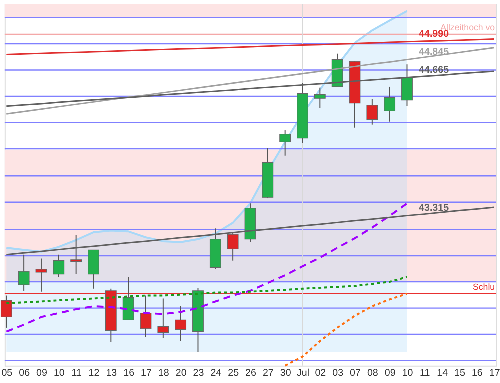 The width and height of the screenshot is (500, 383). What do you see at coordinates (199, 374) in the screenshot?
I see `x-tick-label: 23` at bounding box center [199, 374].